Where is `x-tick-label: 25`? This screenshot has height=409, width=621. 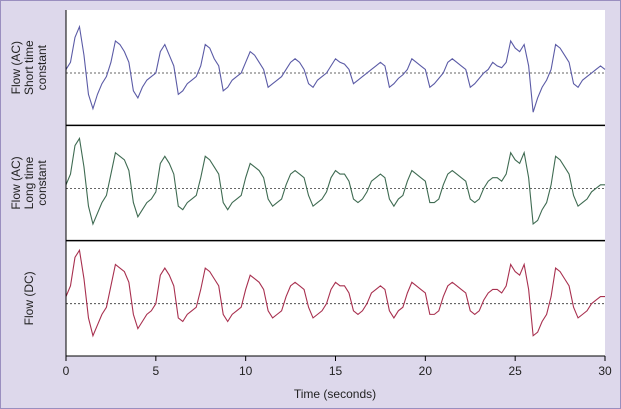
x-tick-label: 25 is located at coordinates (515, 371).